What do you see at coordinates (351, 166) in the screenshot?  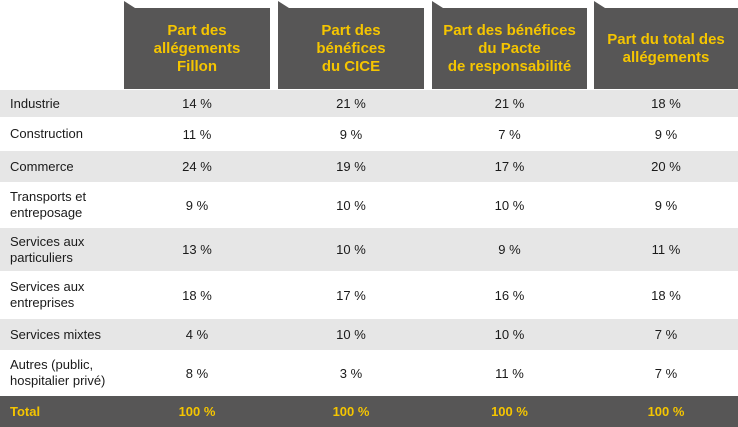 I see `cell-cice: 19 %` at bounding box center [351, 166].